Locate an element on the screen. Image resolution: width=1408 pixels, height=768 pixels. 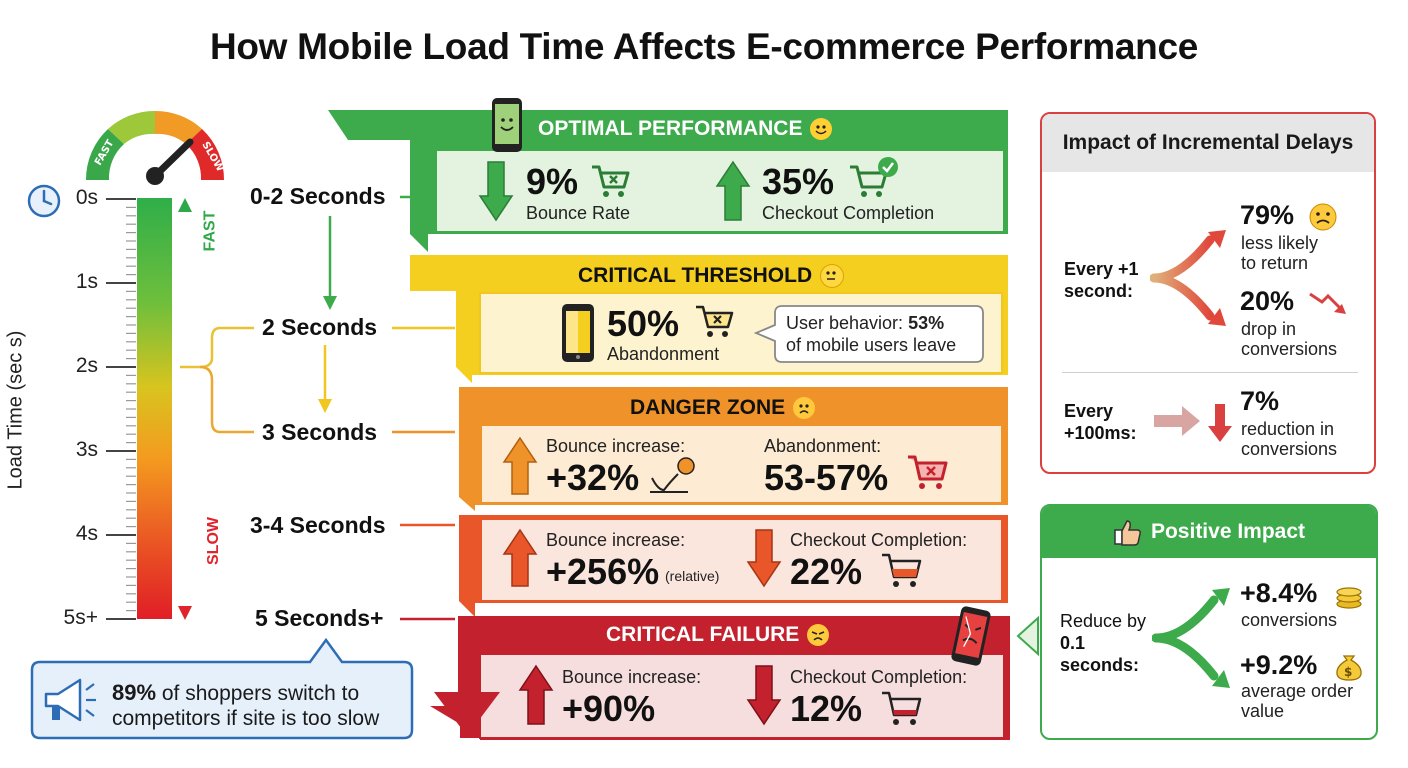
range-brace is located at coordinates (217, 380).